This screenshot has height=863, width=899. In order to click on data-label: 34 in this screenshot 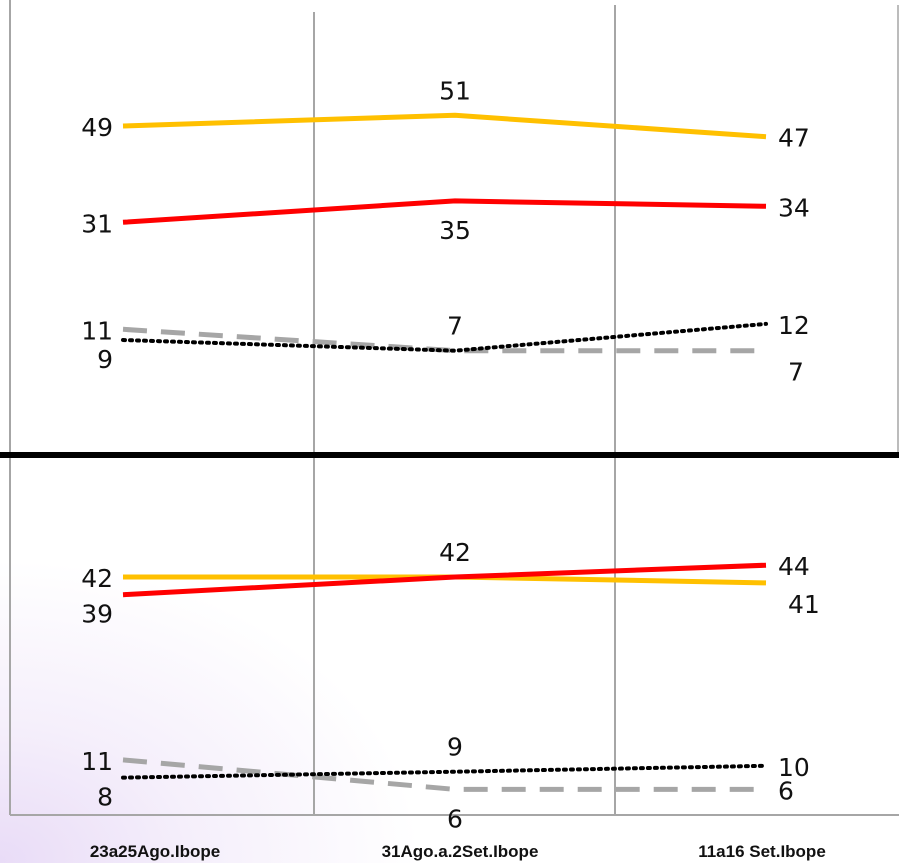, I will do `click(794, 207)`.